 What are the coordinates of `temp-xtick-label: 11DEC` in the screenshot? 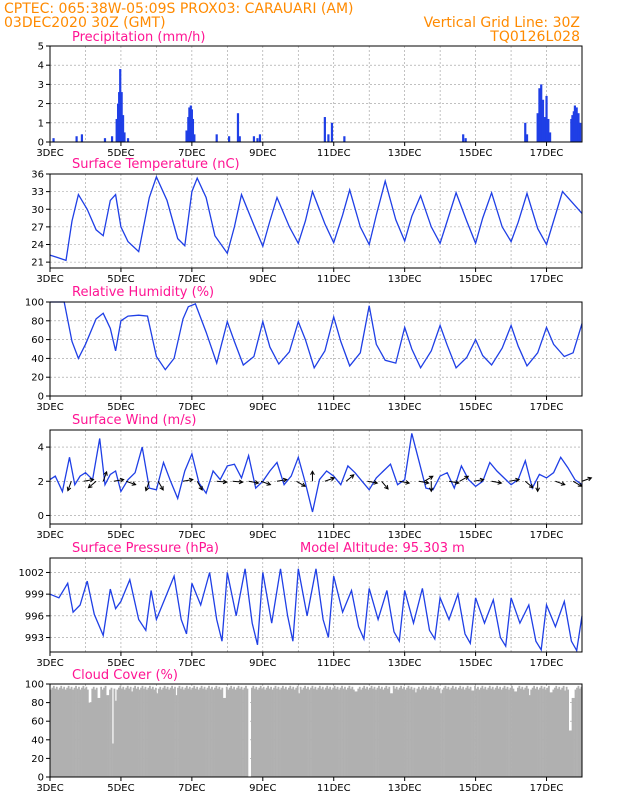 It's located at (334, 279).